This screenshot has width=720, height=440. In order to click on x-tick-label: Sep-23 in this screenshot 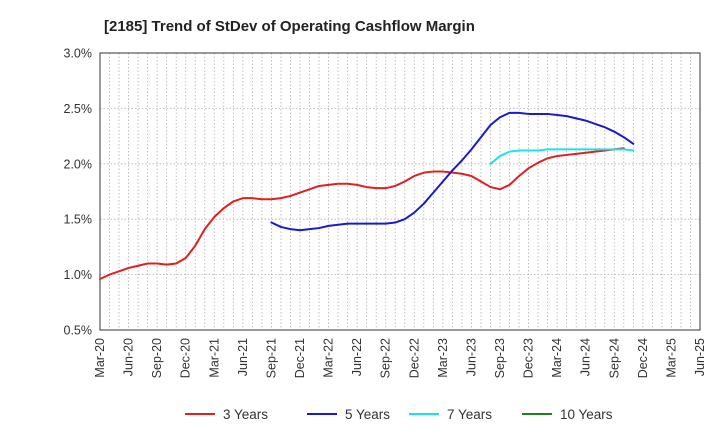, I will do `click(500, 358)`.